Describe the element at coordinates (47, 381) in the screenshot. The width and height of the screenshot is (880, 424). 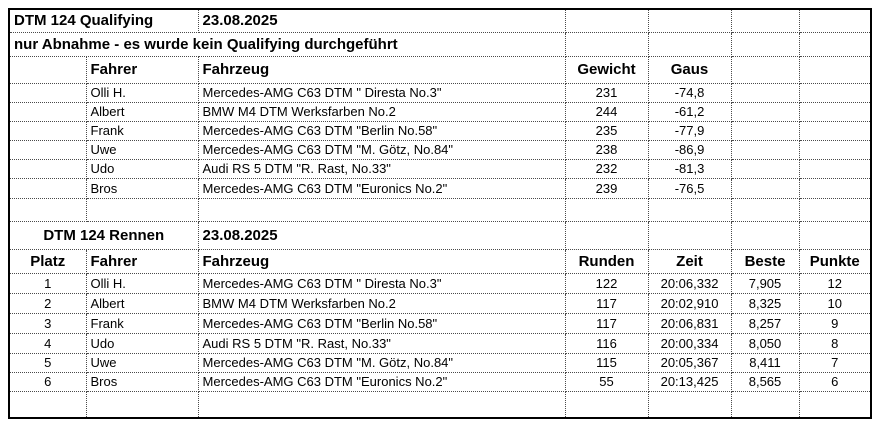
I see `platz-cell: 6` at that location.